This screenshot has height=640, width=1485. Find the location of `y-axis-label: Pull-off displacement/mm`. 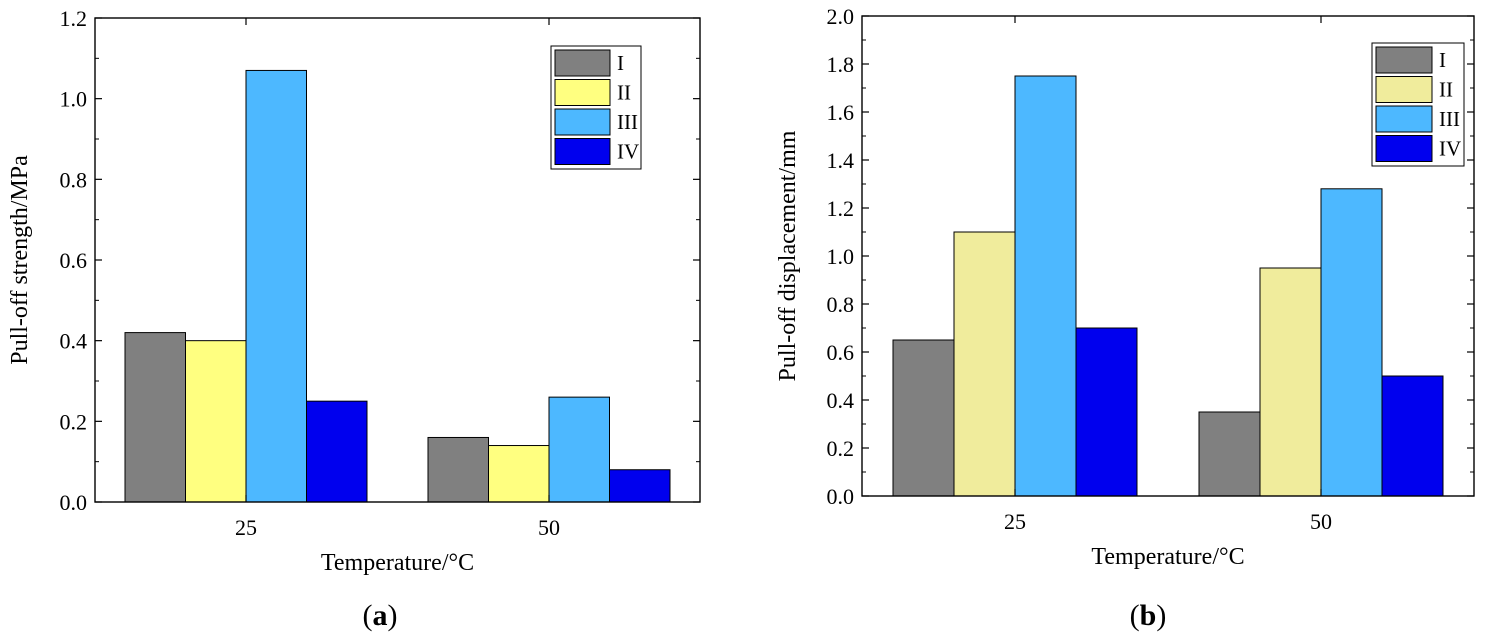

y-axis-label: Pull-off displacement/mm is located at coordinates (788, 255).